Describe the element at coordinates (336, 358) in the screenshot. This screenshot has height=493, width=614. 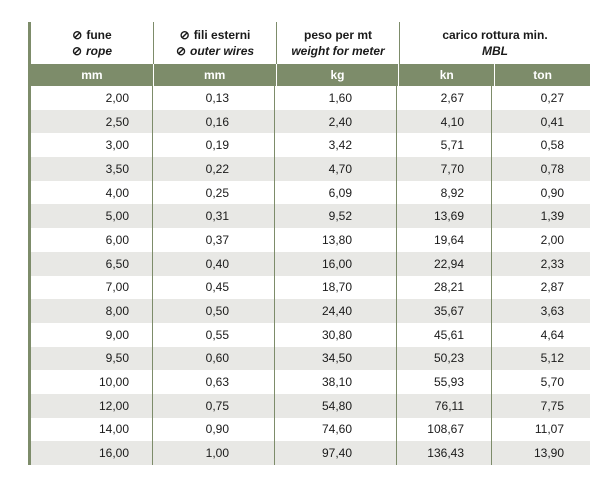
I see `cell-weight: 34,50` at that location.